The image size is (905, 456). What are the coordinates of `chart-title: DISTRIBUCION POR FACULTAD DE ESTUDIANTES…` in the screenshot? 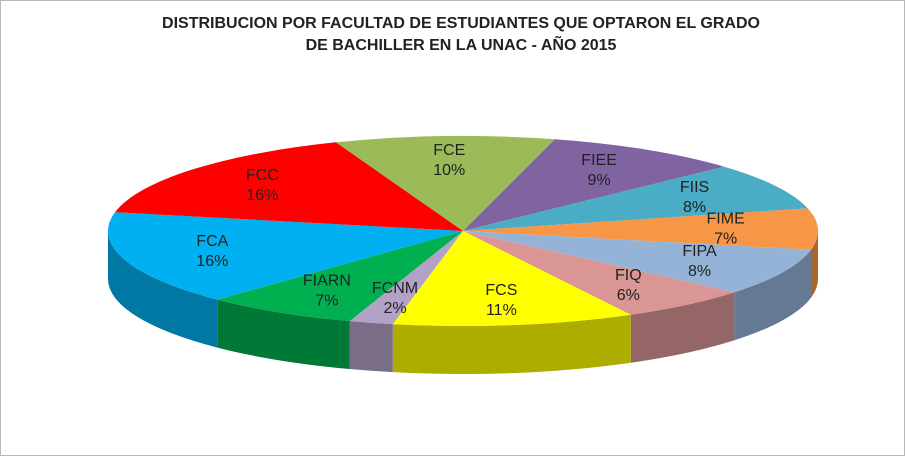 It's located at (461, 34).